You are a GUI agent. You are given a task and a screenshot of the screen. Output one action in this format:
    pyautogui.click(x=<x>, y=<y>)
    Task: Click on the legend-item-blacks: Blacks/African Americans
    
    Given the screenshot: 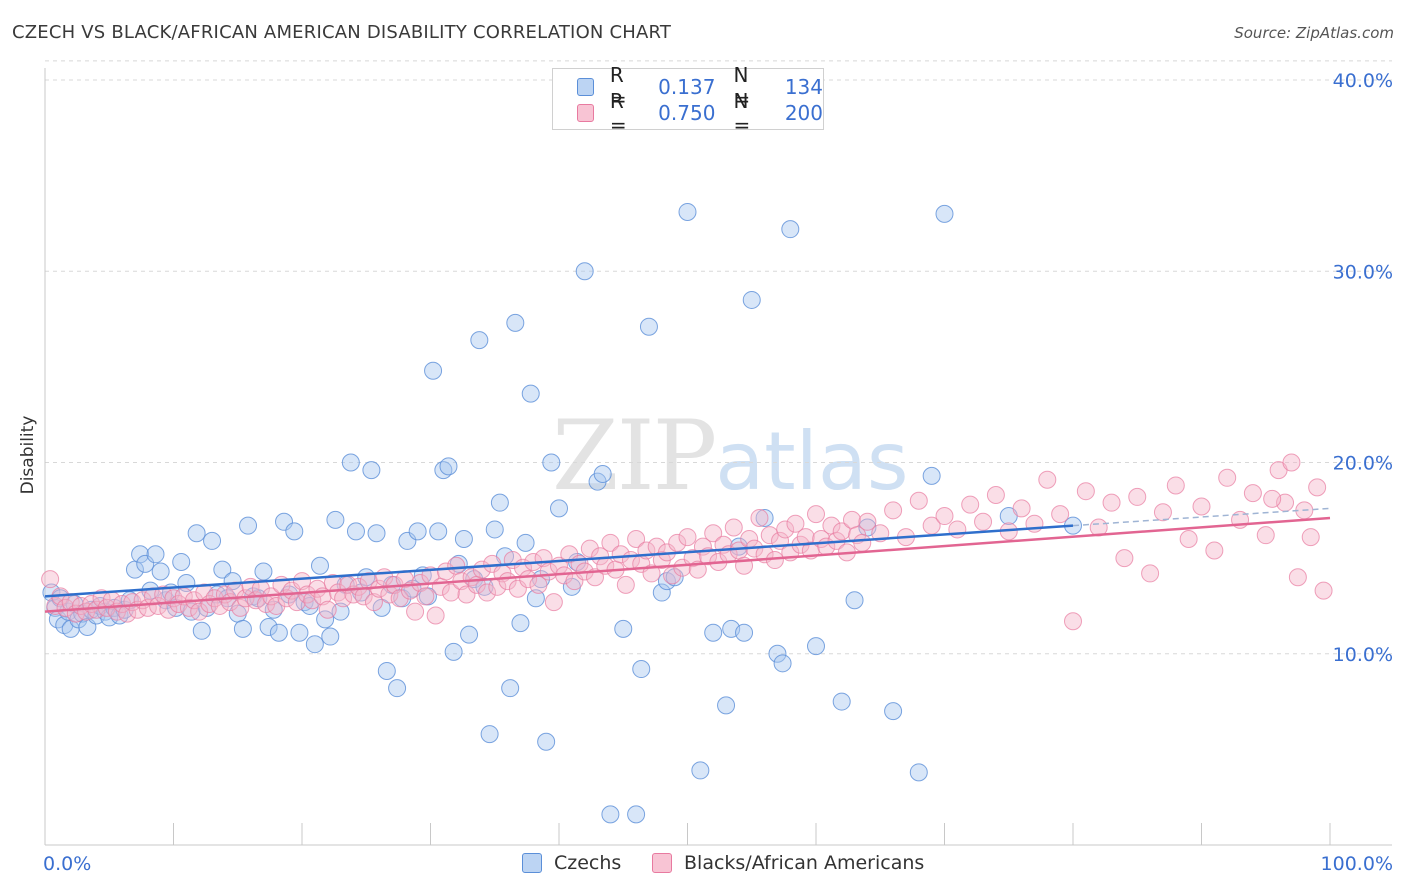 What is the action you would take?
    pyautogui.click(x=788, y=863)
    